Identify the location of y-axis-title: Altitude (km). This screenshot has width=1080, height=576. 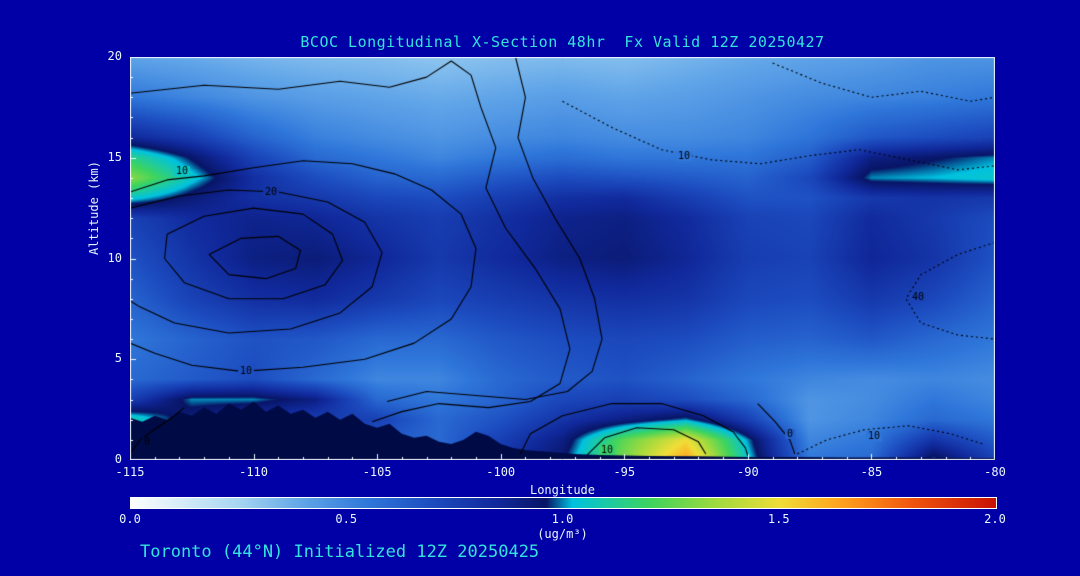
(94, 208).